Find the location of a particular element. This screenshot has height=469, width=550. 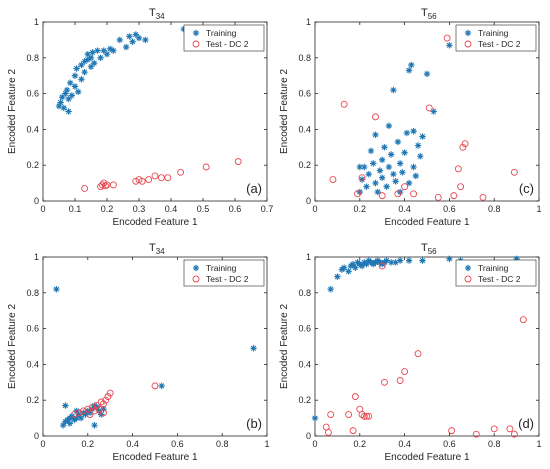

x-tick-label: 1 is located at coordinates (538, 444).